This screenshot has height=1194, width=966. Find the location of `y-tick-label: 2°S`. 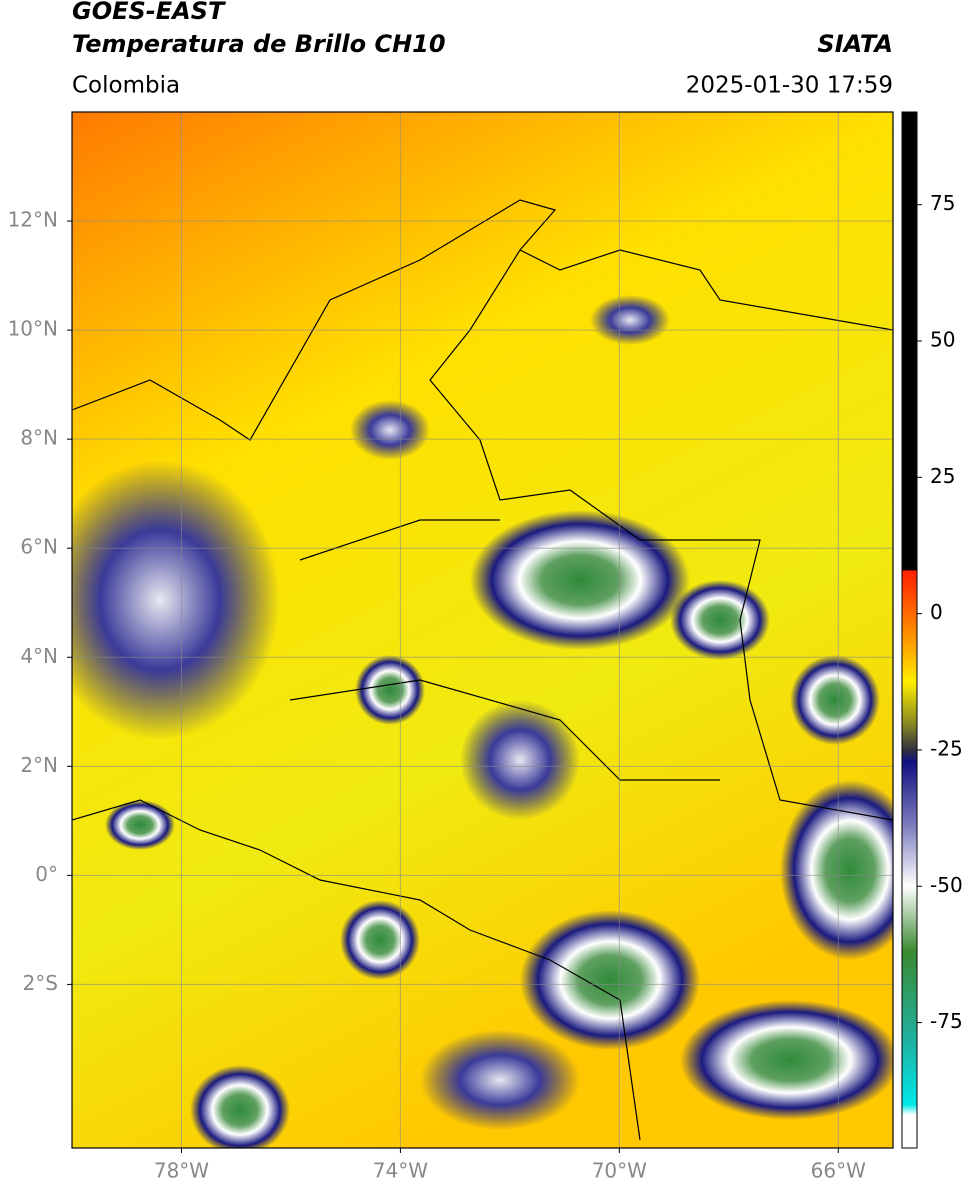

y-tick-label: 2°S is located at coordinates (40, 983).